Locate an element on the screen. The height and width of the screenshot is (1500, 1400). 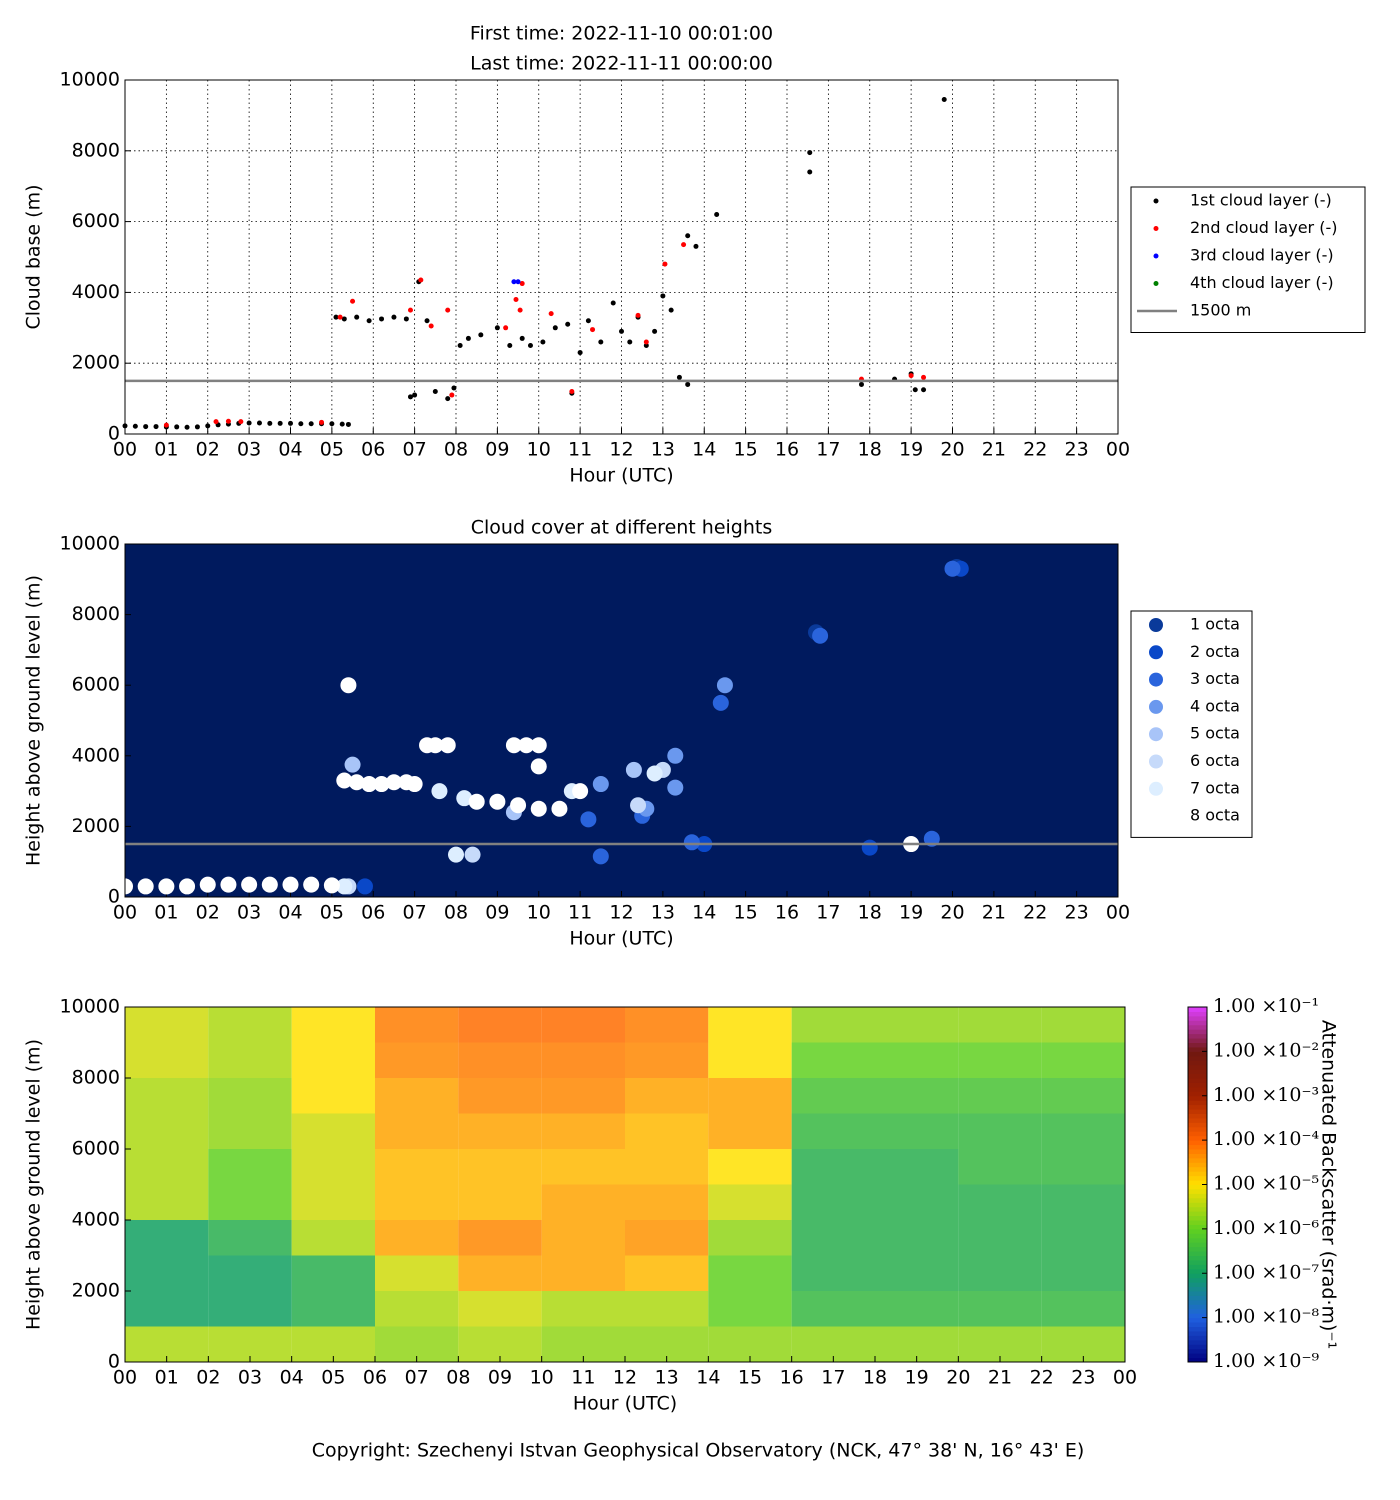
y-tick-label: 6000 is located at coordinates (96, 685).